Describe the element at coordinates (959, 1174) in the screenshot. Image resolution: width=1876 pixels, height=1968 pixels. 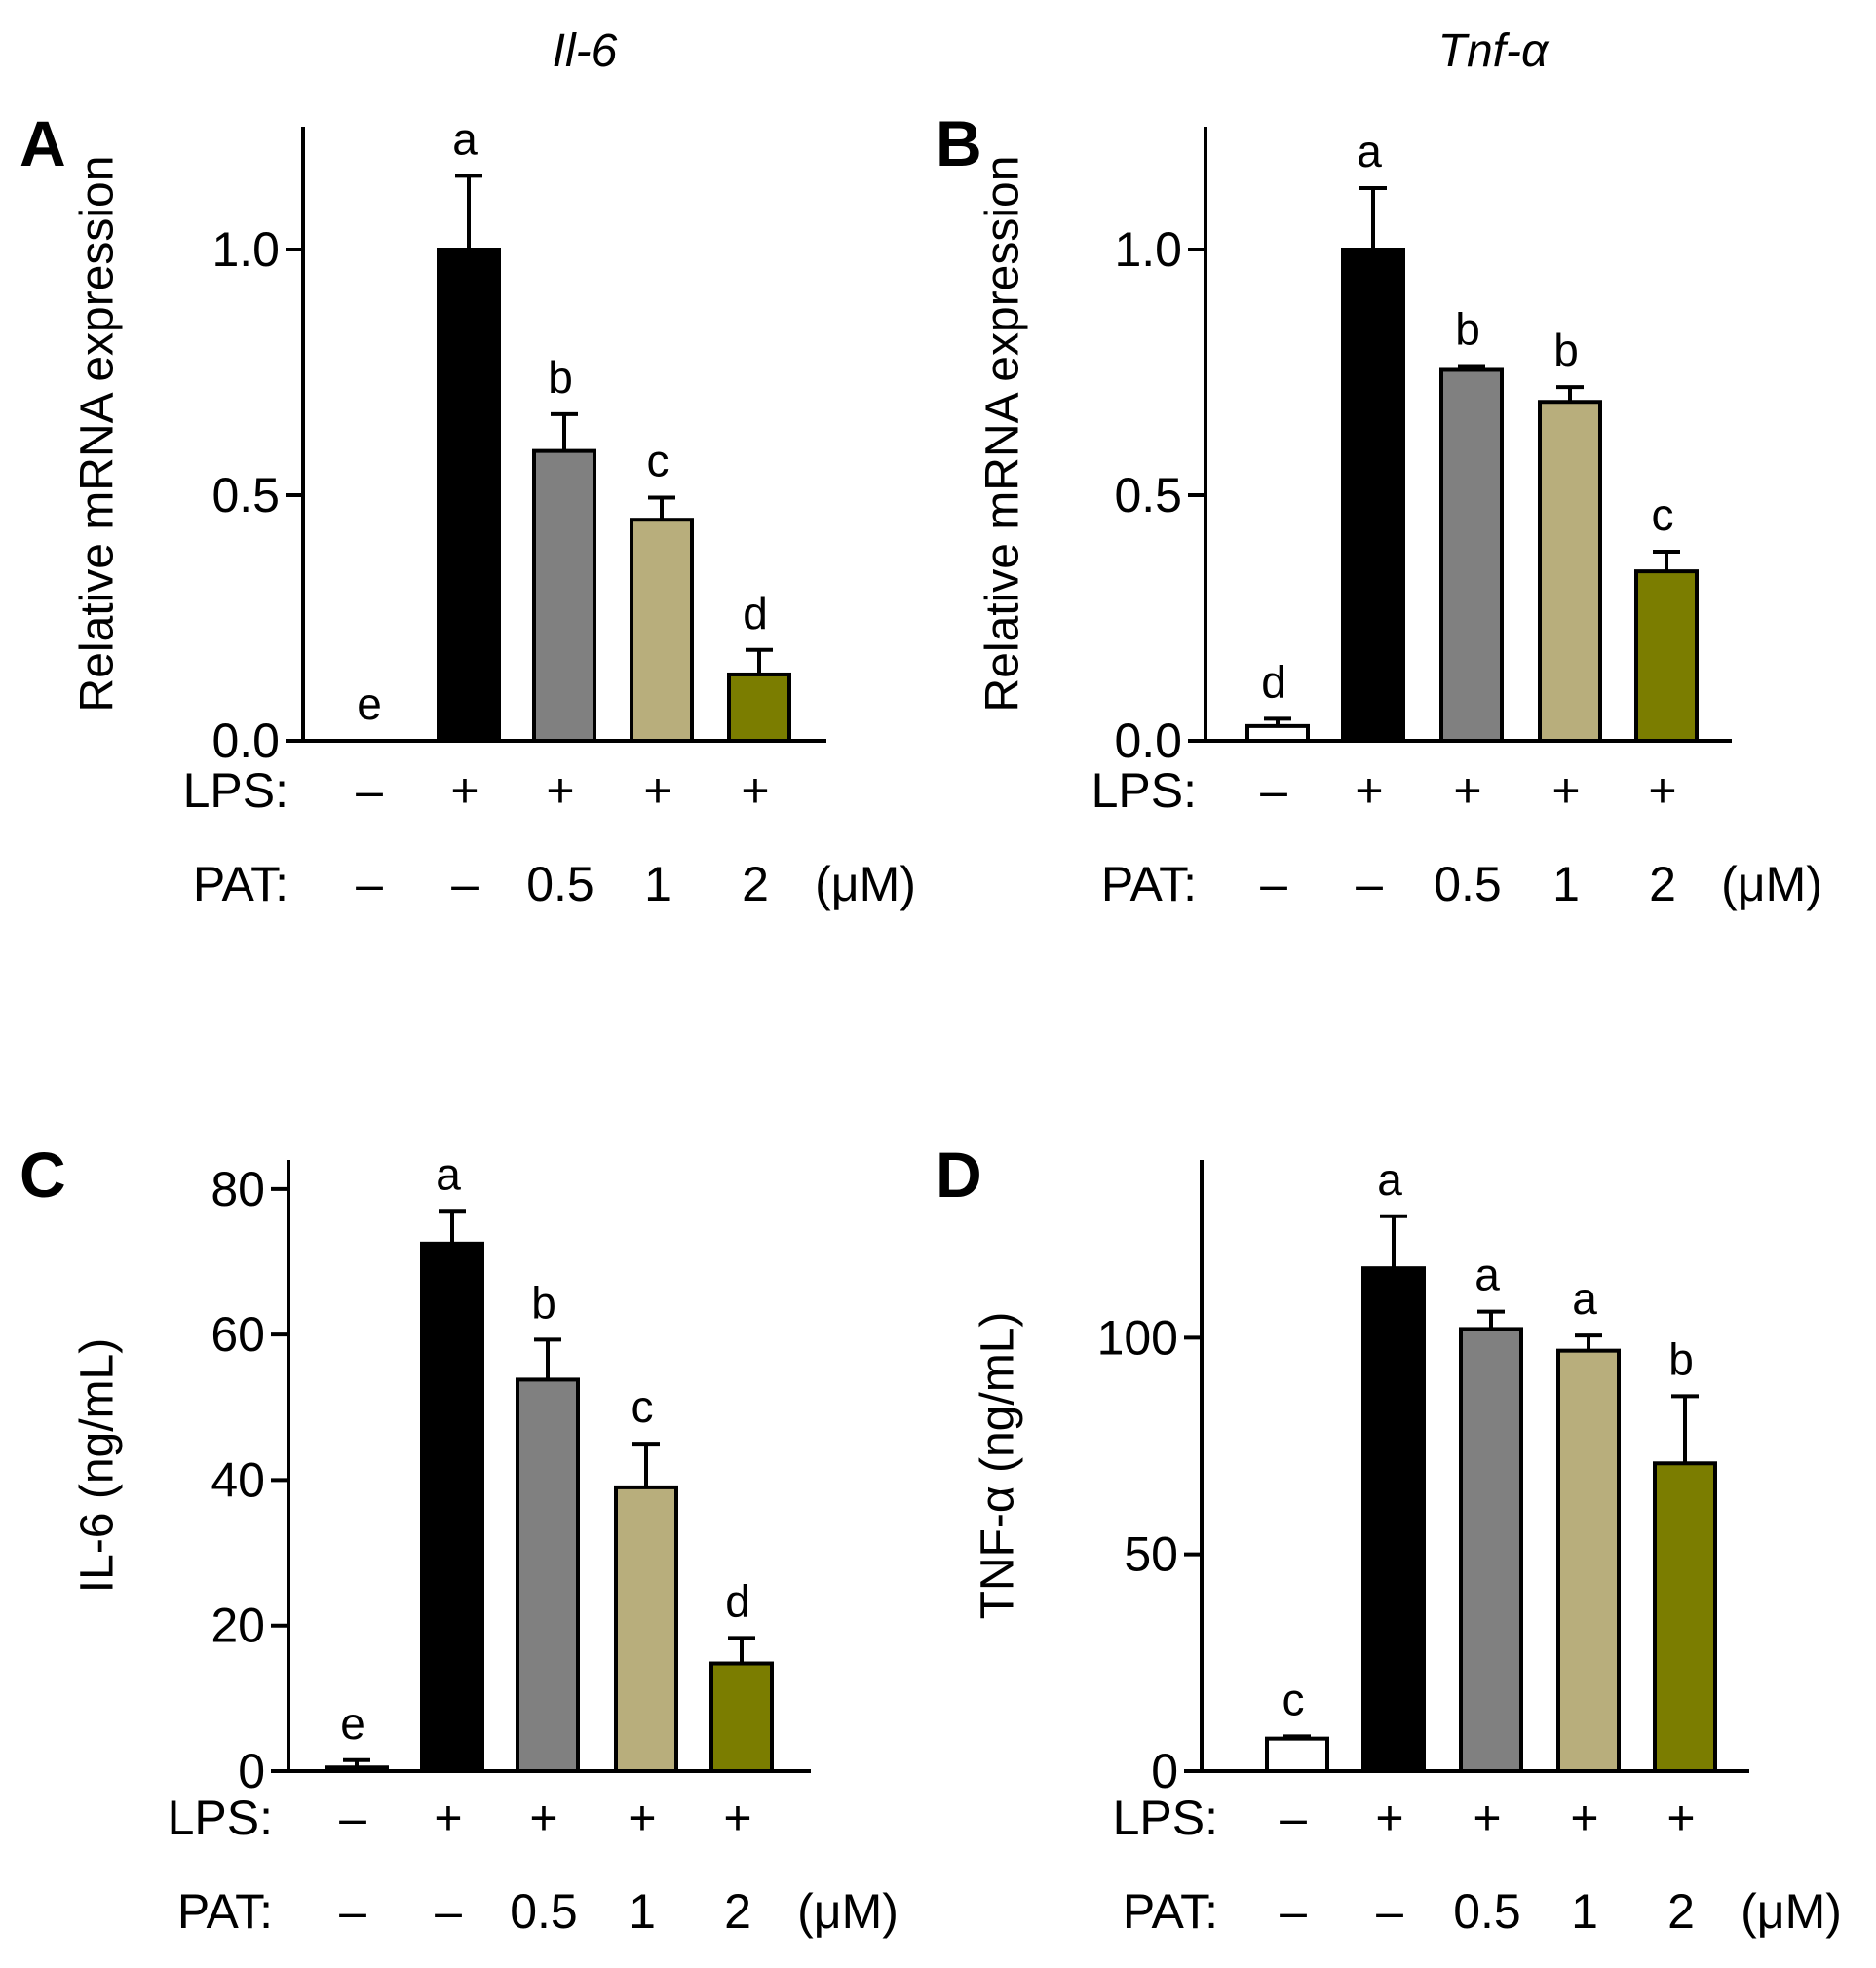
I see `panel-letter: D` at that location.